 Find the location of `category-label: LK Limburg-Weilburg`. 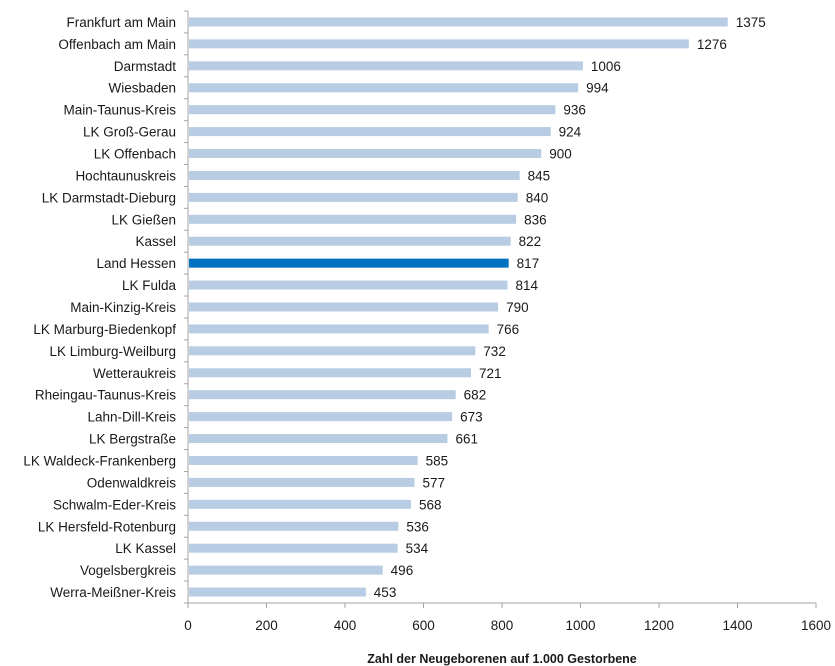

category-label: LK Limburg-Weilburg is located at coordinates (112, 351).